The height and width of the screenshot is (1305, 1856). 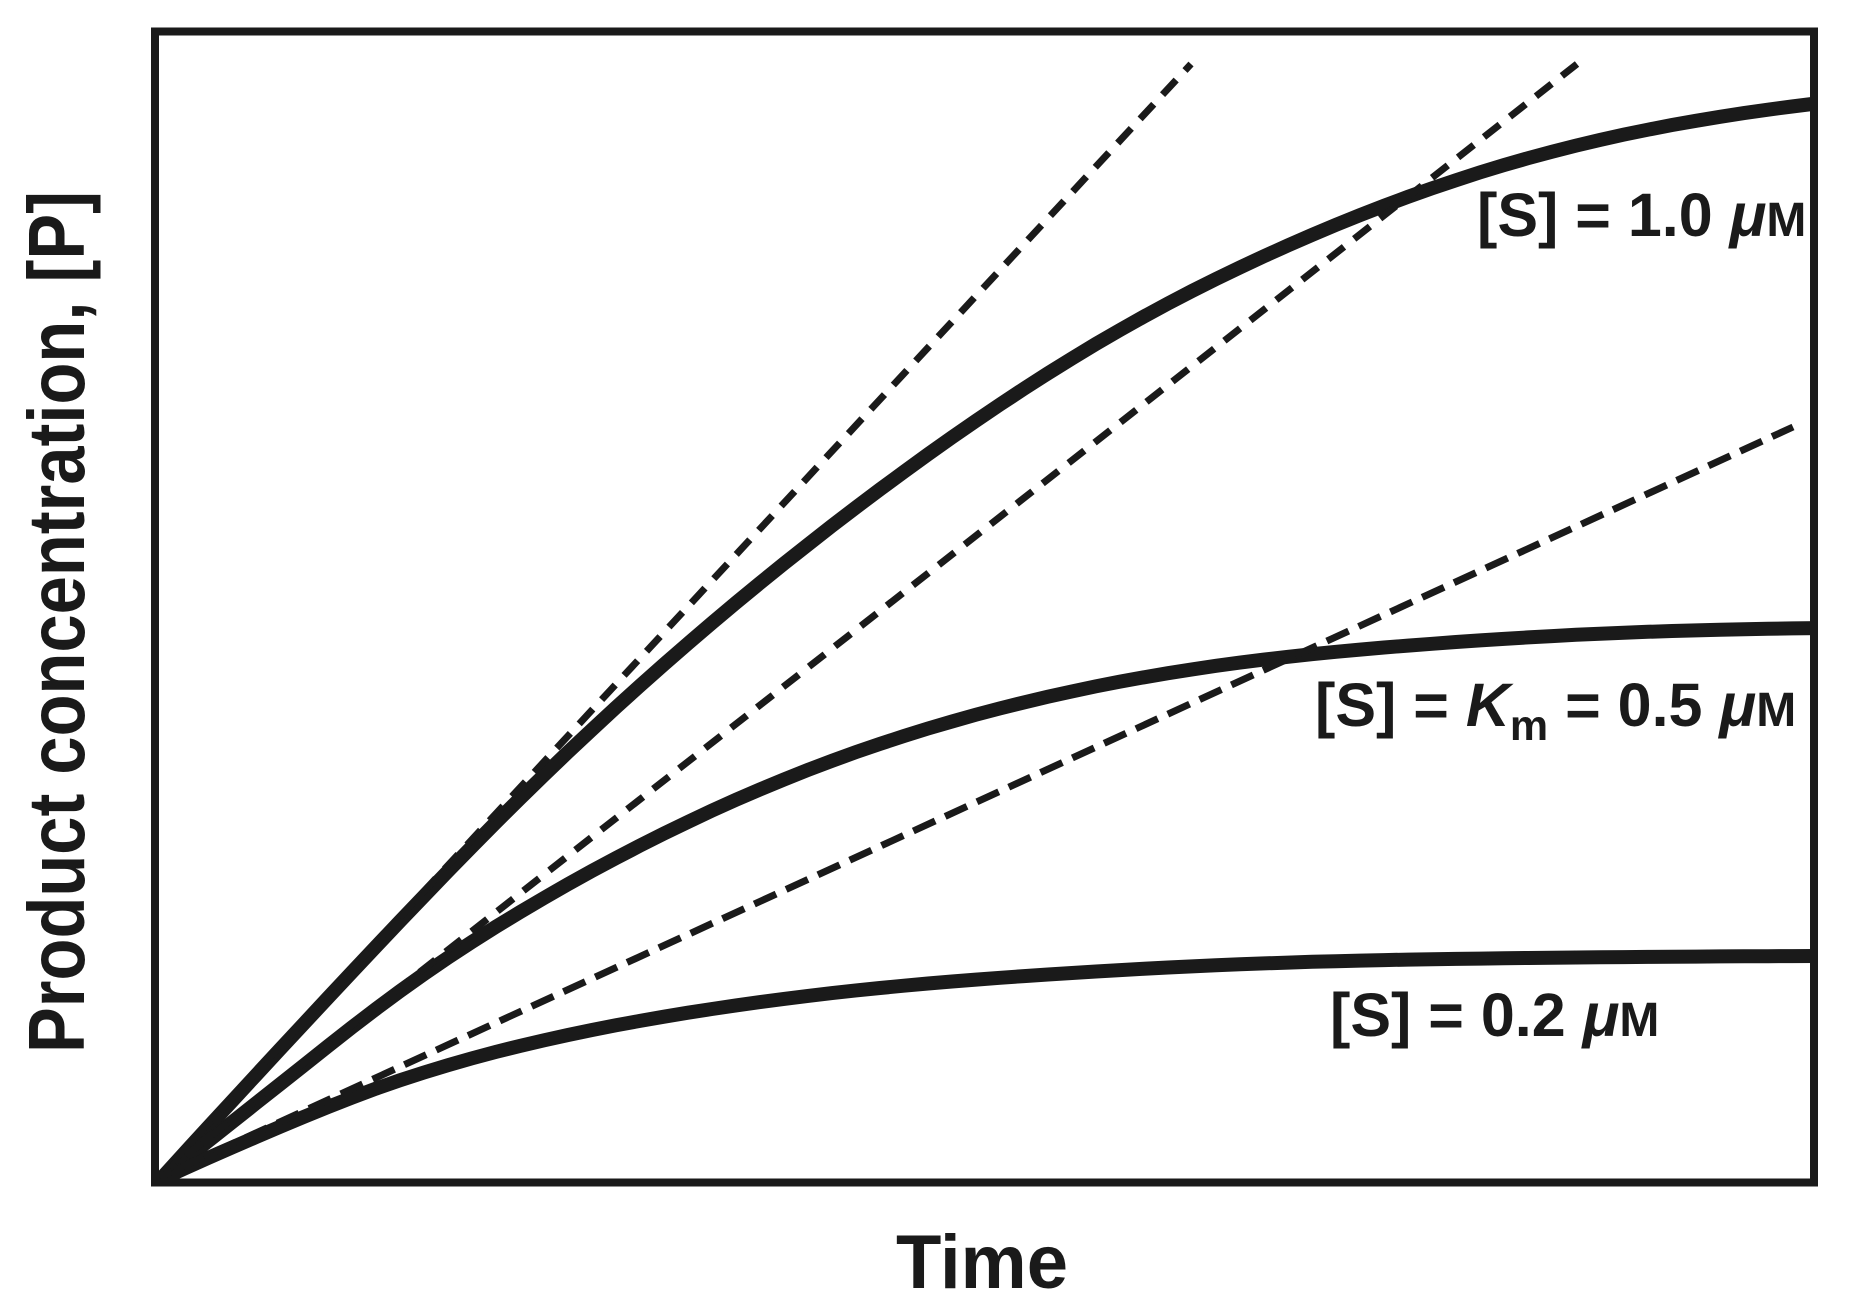 What do you see at coordinates (1641, 215) in the screenshot?
I see `svg-text: [S] = 1.0 μM` at bounding box center [1641, 215].